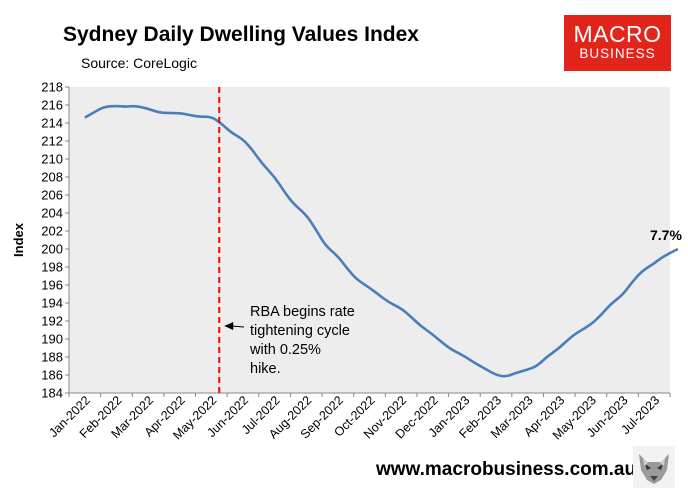 The height and width of the screenshot is (495, 688). Describe the element at coordinates (506, 469) in the screenshot. I see `footer-url: www.macrobusiness.com.au` at that location.